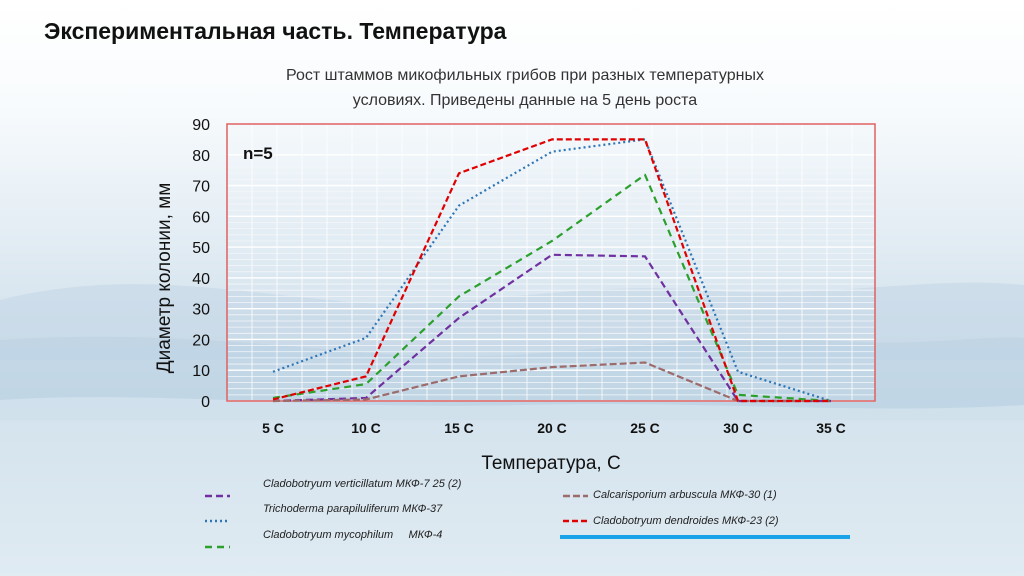 The height and width of the screenshot is (576, 1024). What do you see at coordinates (201, 248) in the screenshot?
I see `y-tick-label: 50` at bounding box center [201, 248].